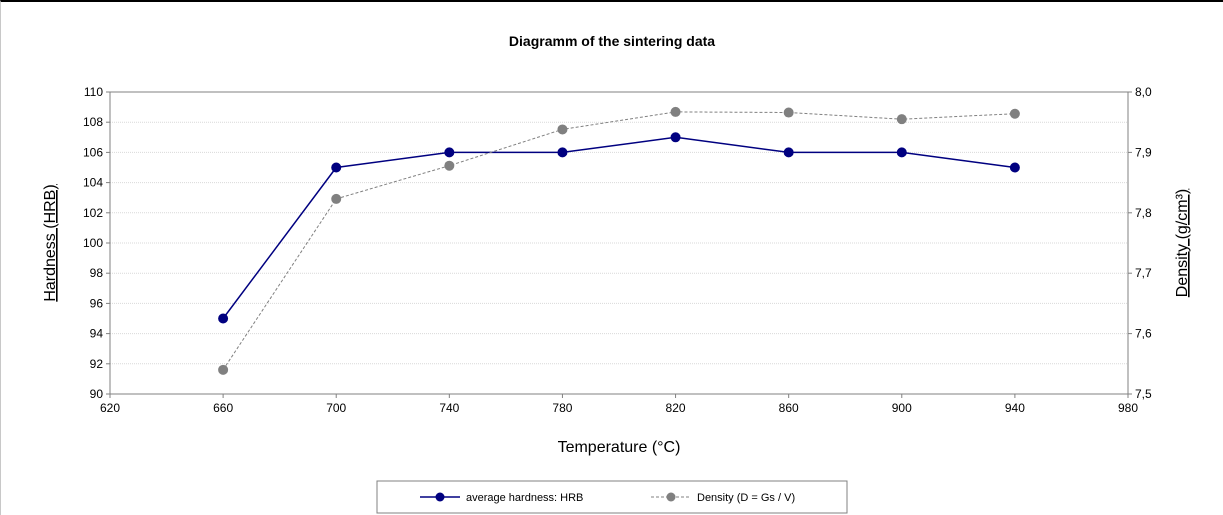 Image resolution: width=1223 pixels, height=515 pixels. Describe the element at coordinates (93, 122) in the screenshot. I see `y-tick-label: 108` at that location.